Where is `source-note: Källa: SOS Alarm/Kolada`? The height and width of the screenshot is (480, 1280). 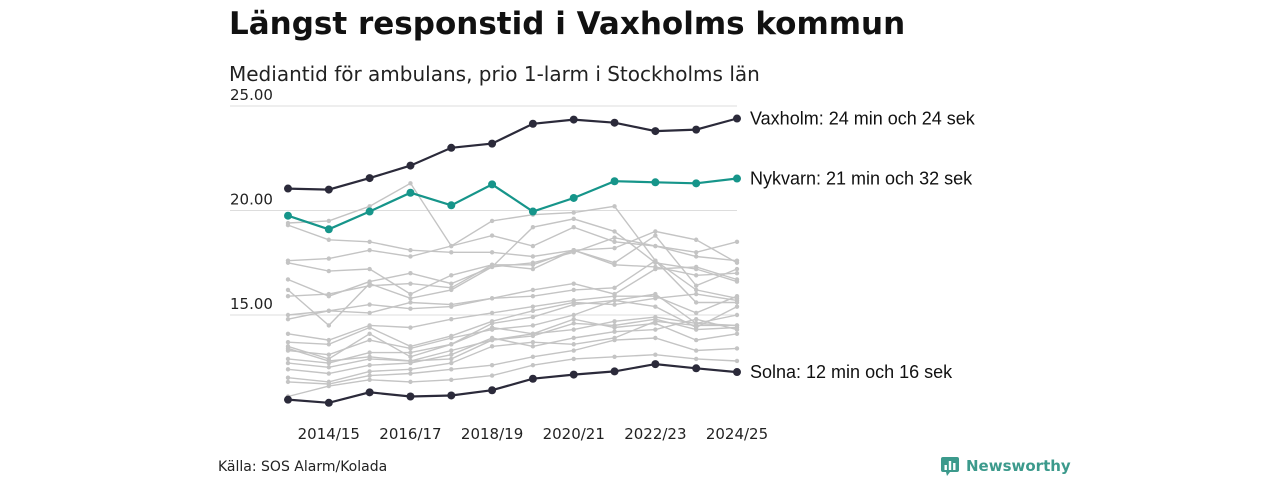 source-note: Källa: SOS Alarm/Kolada is located at coordinates (303, 467).